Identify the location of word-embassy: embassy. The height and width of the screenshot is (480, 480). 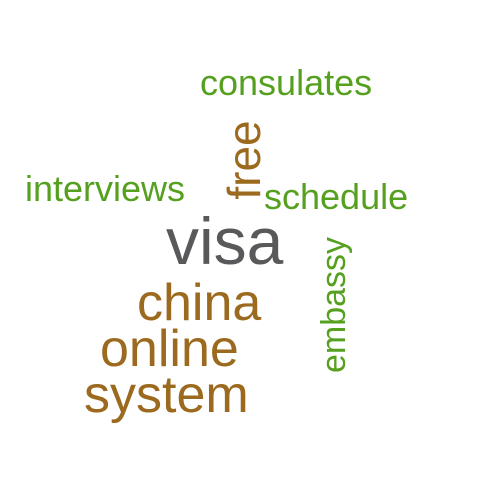
(334, 305).